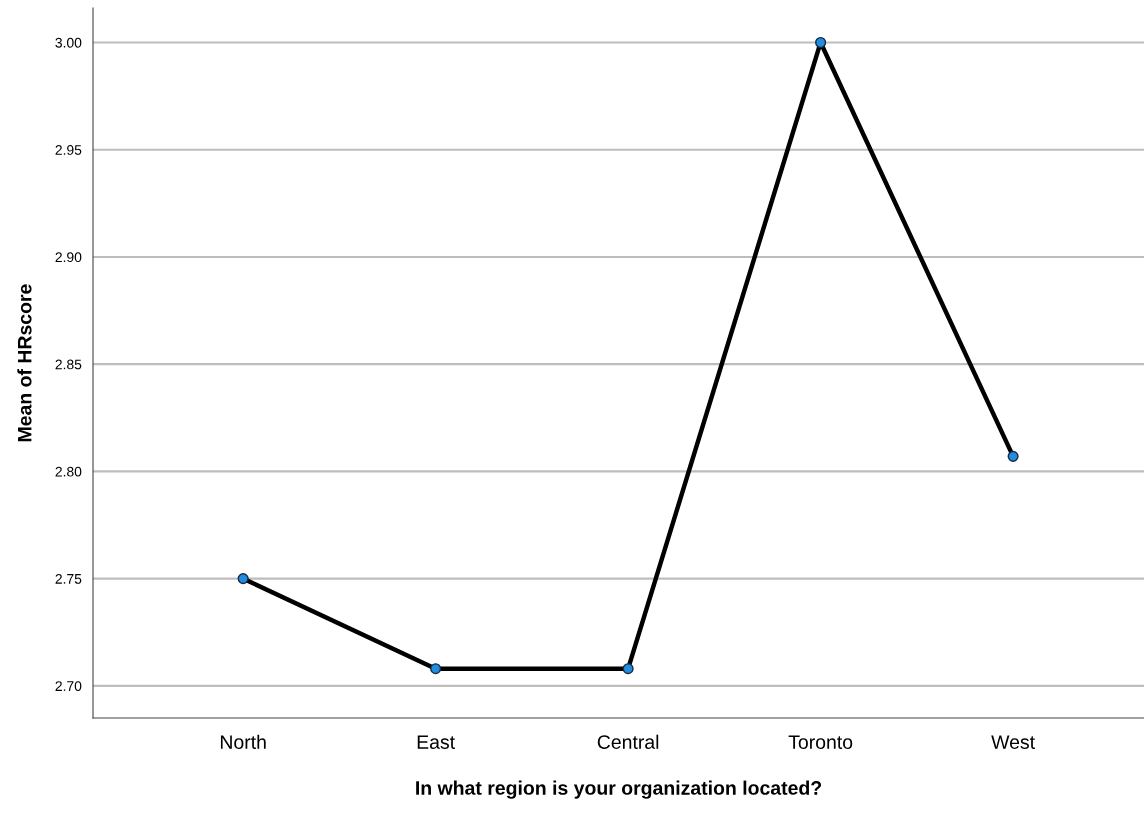 The image size is (1144, 815). What do you see at coordinates (68, 471) in the screenshot?
I see `y-tick-label: 2.80` at bounding box center [68, 471].